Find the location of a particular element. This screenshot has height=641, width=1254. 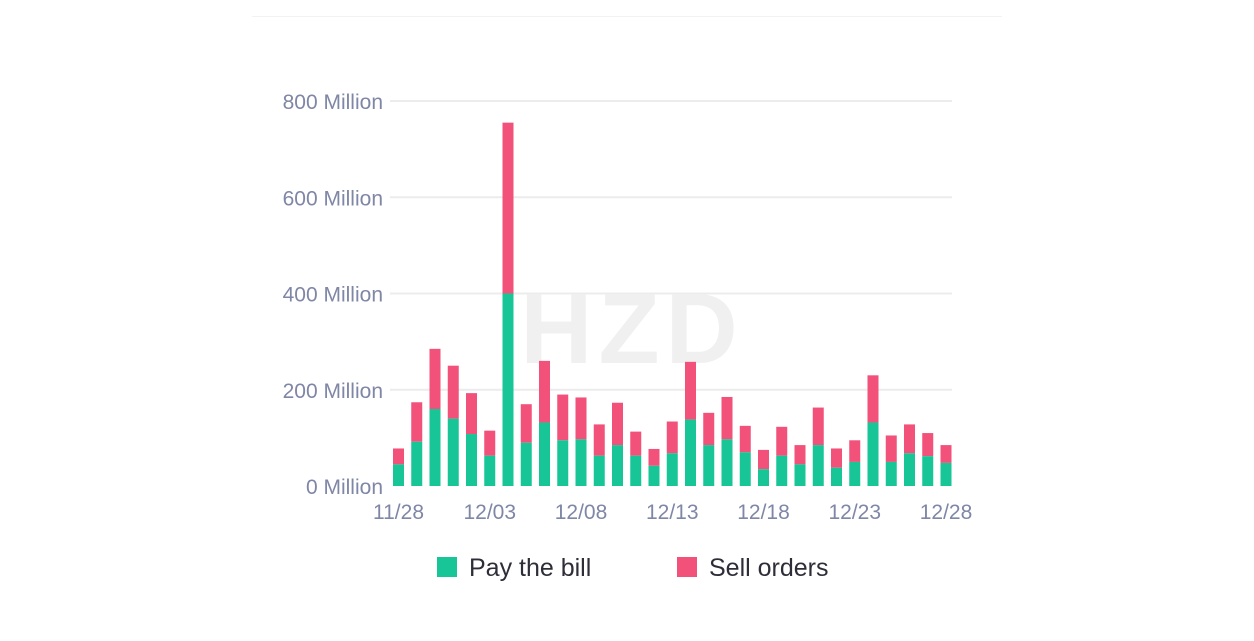

legend-item-0: Pay the bill is located at coordinates (514, 568).